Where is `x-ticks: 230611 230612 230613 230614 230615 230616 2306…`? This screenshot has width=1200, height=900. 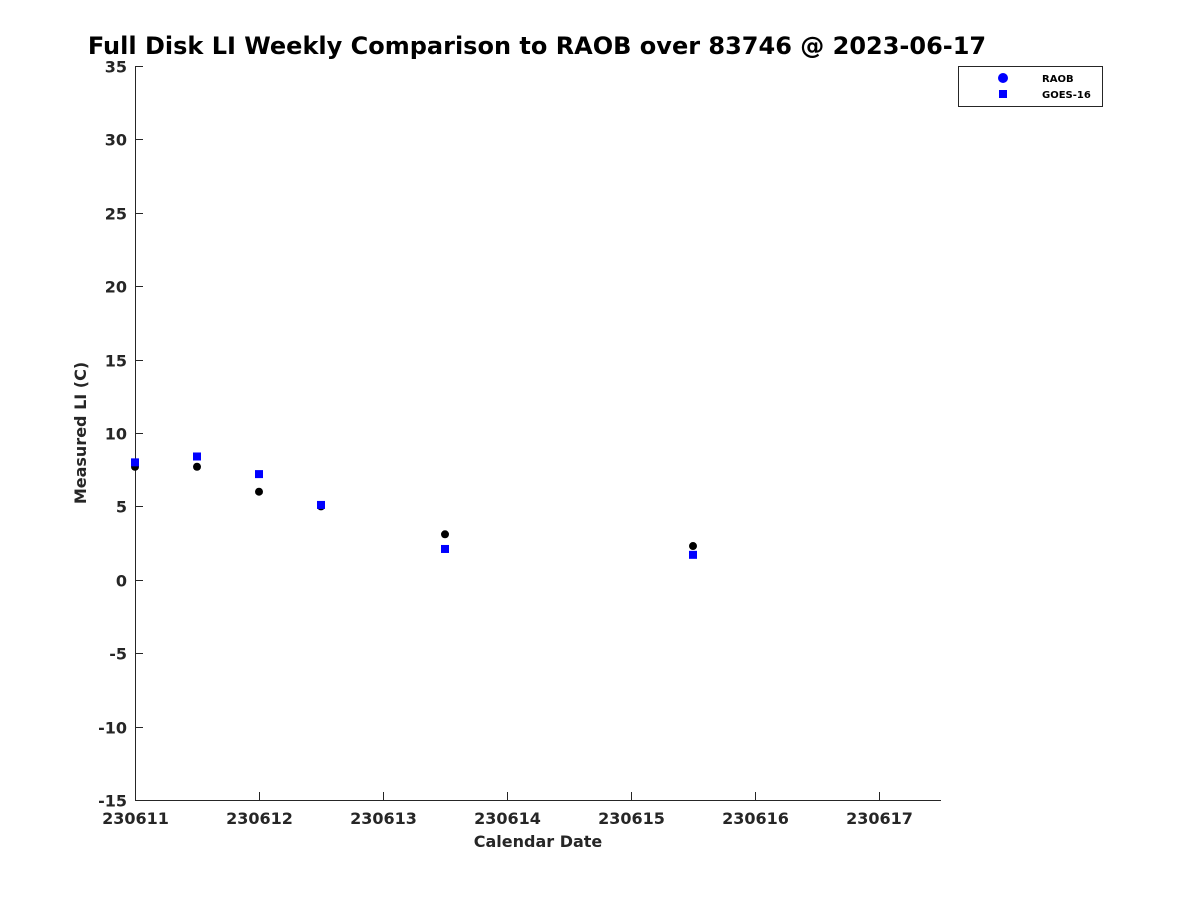 x-ticks: 230611 230612 230613 230614 230615 230616 2306… is located at coordinates (507, 810).